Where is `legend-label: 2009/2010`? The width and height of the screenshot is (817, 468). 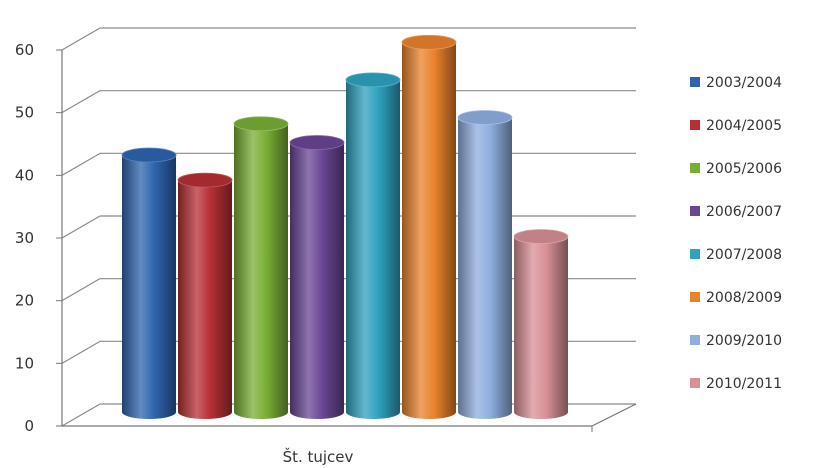
legend-label: 2009/2010 is located at coordinates (744, 341).